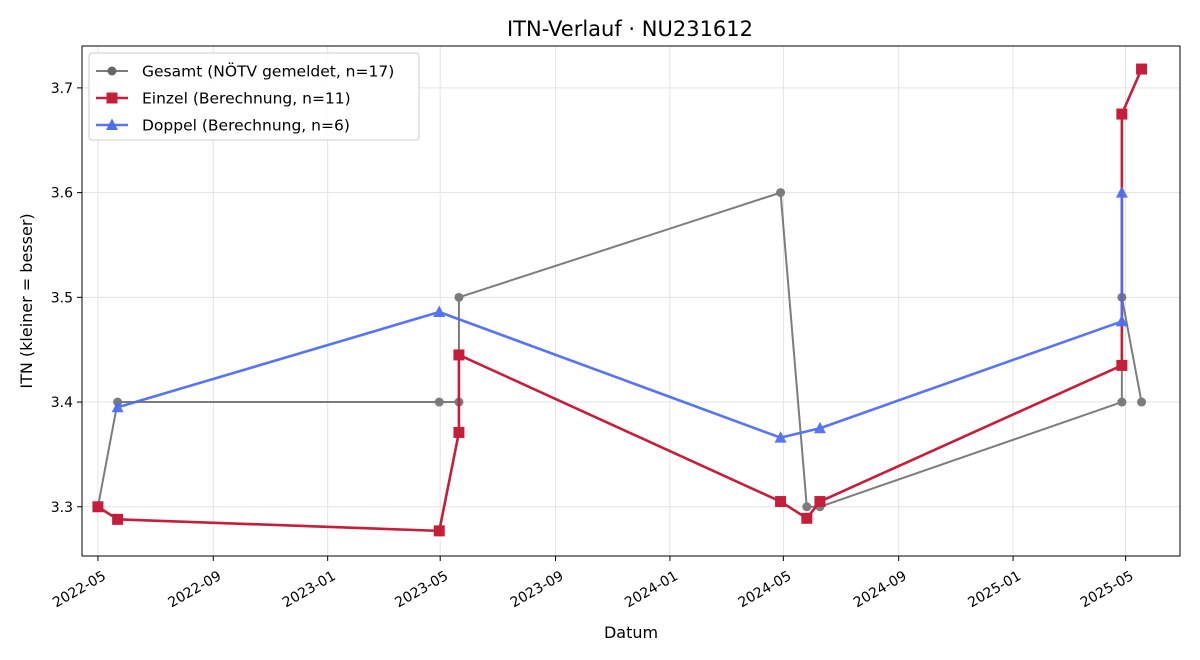 The height and width of the screenshot is (660, 1200). I want to click on x-tick-label: 2025-05, so click(1107, 589).